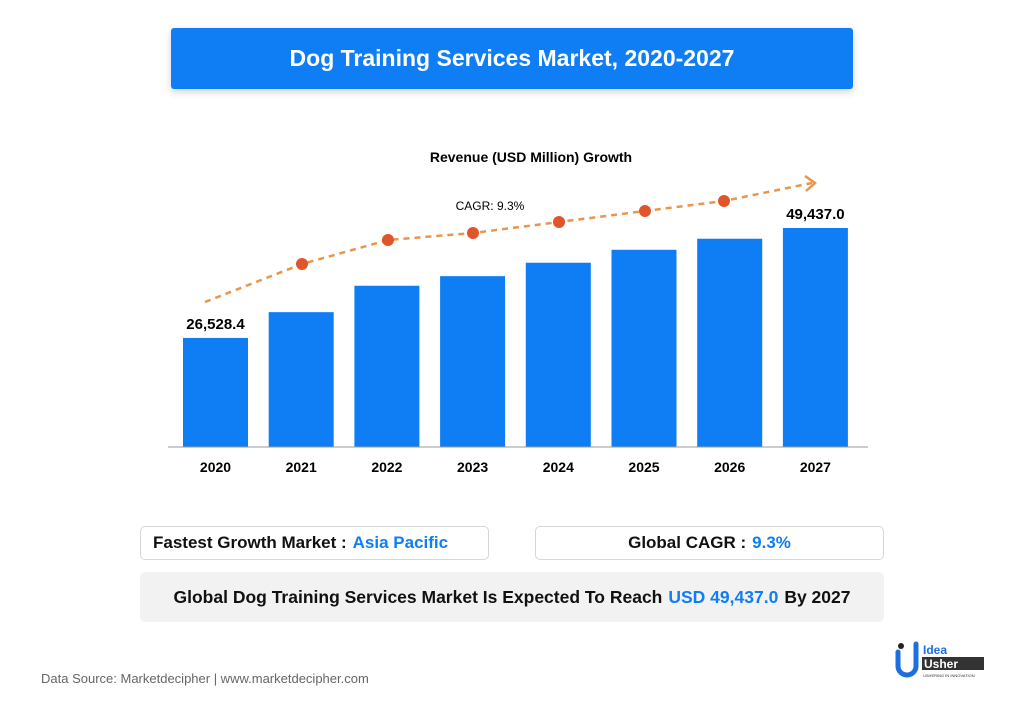 The height and width of the screenshot is (718, 1024). Describe the element at coordinates (387, 366) in the screenshot. I see `bar-2022` at that location.